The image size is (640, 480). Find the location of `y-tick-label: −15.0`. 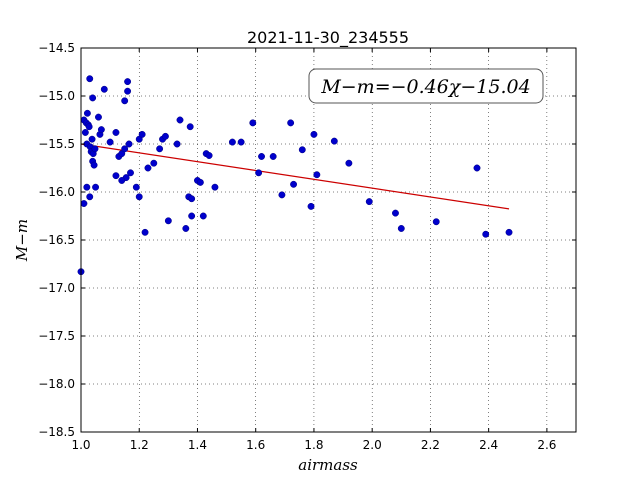

y-tick-label: −15.0 is located at coordinates (56, 96).